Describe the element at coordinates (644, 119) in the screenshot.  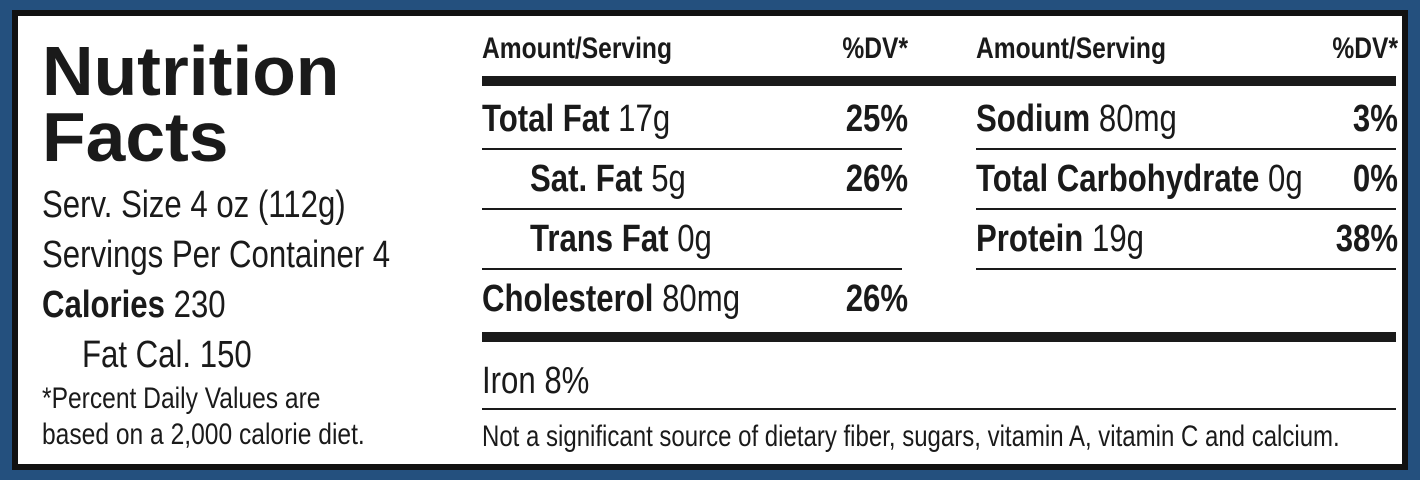
I see `nutrient-amount: 17g` at that location.